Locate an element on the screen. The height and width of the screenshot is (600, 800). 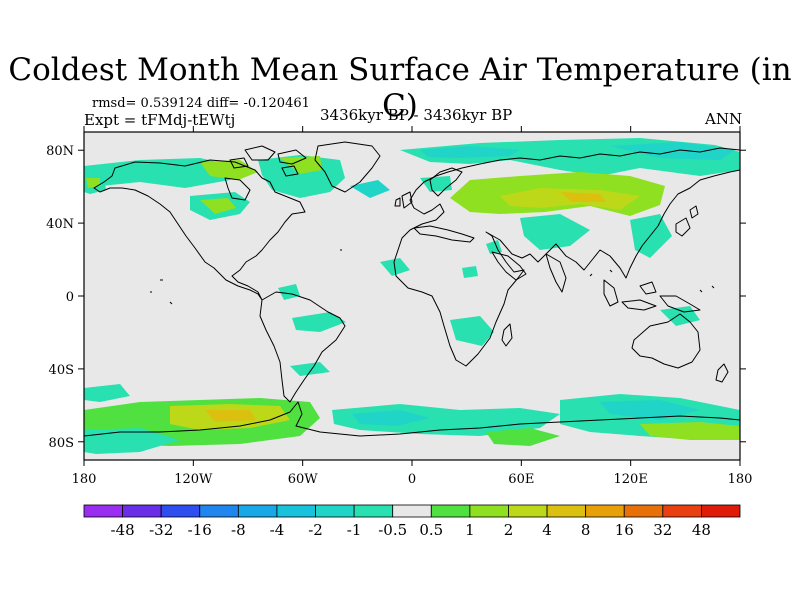
colorbar-label: 16 is located at coordinates (624, 530).